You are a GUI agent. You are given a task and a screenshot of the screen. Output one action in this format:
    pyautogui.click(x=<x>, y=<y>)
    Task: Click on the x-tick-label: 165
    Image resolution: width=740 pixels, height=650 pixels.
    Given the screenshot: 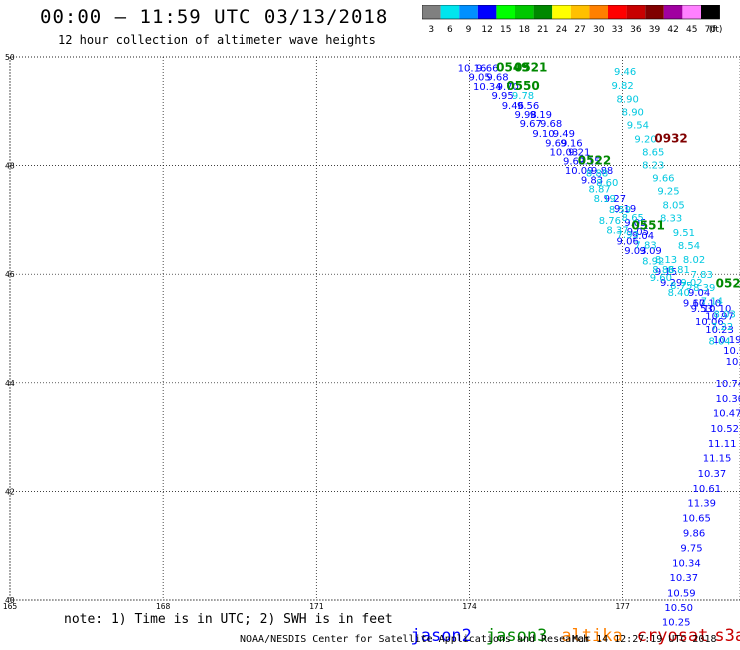 What is the action you would take?
    pyautogui.click(x=10, y=606)
    